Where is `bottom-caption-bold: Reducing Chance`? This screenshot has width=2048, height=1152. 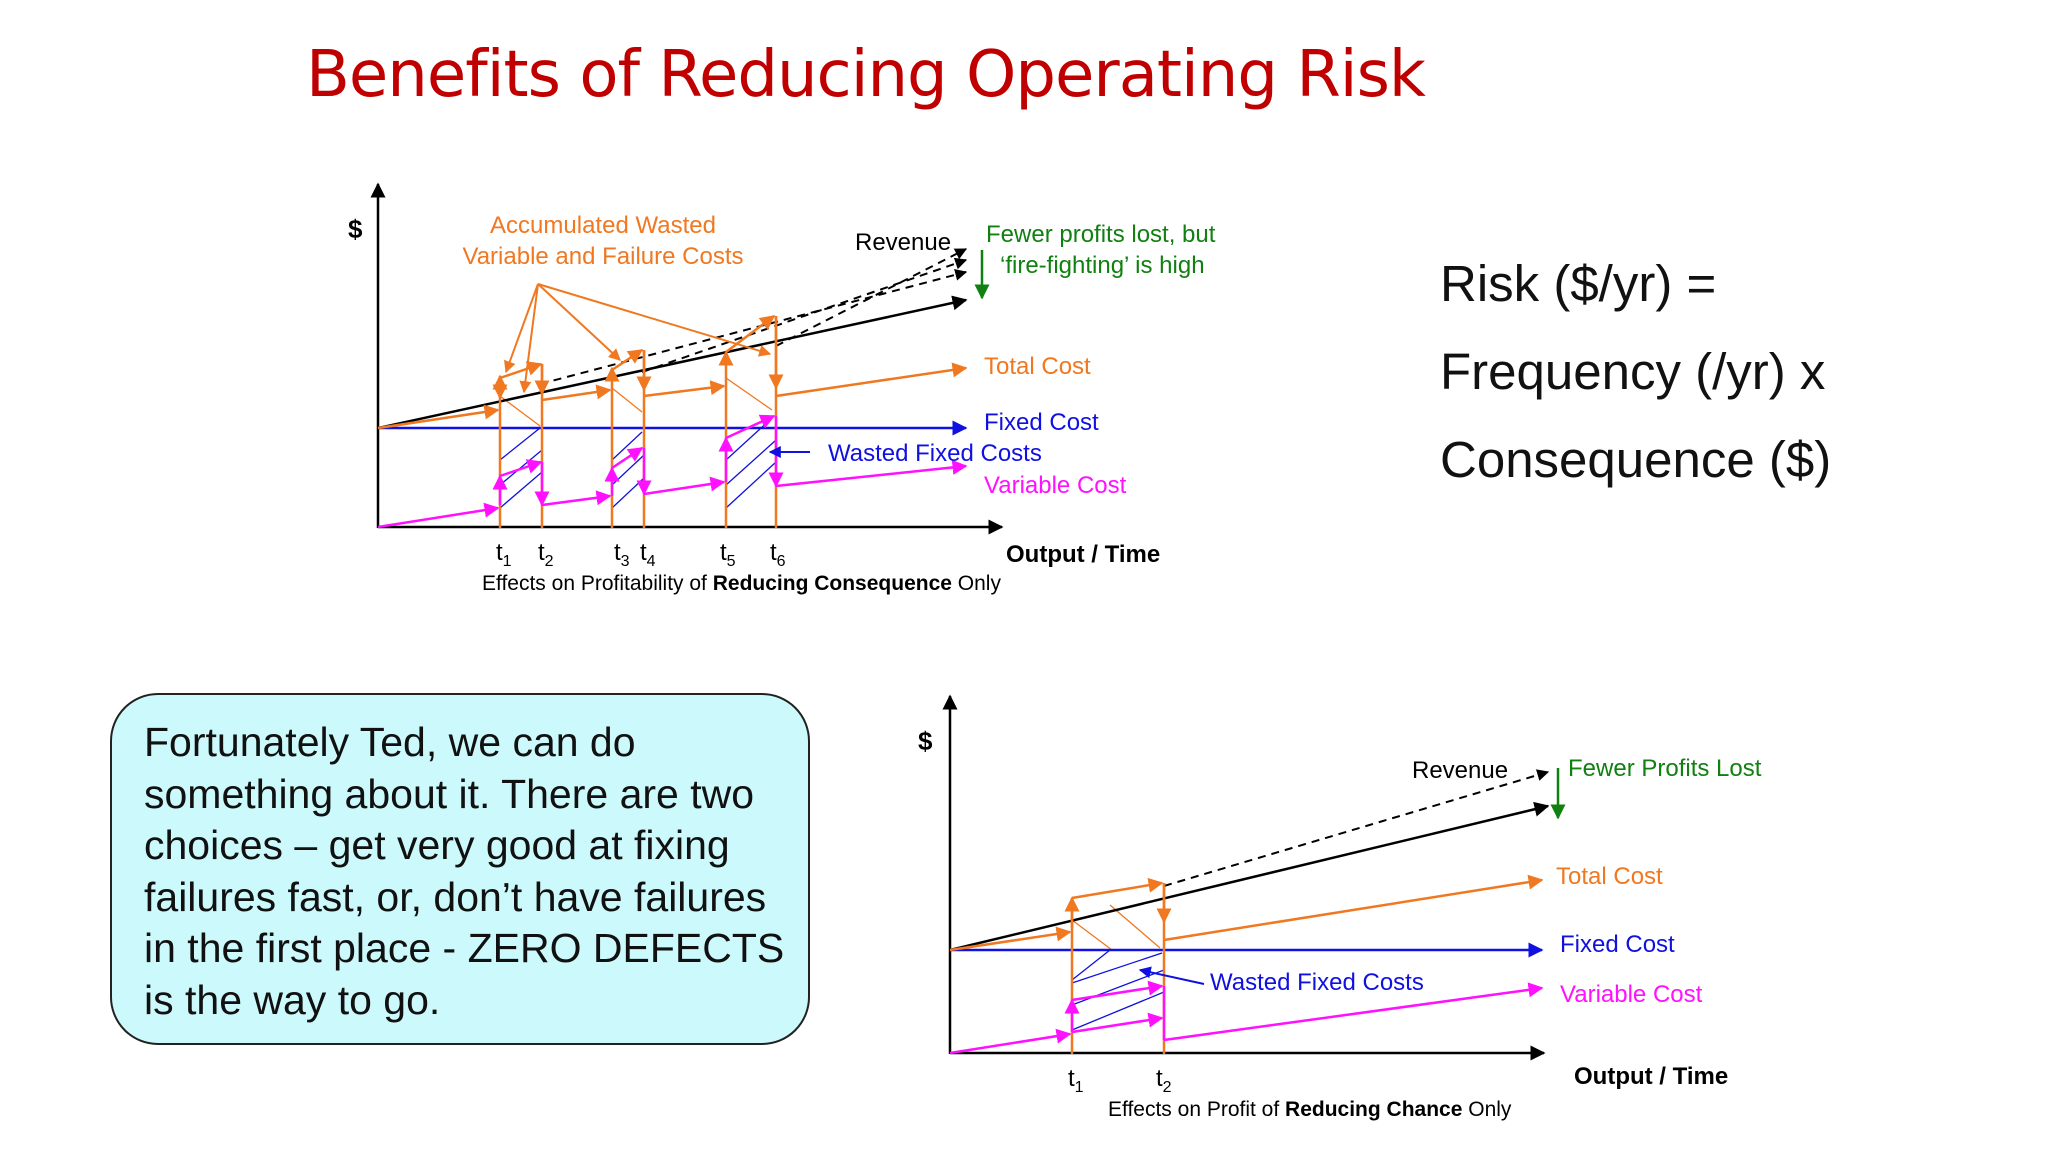 bottom-caption-bold: Reducing Chance is located at coordinates (1373, 1109).